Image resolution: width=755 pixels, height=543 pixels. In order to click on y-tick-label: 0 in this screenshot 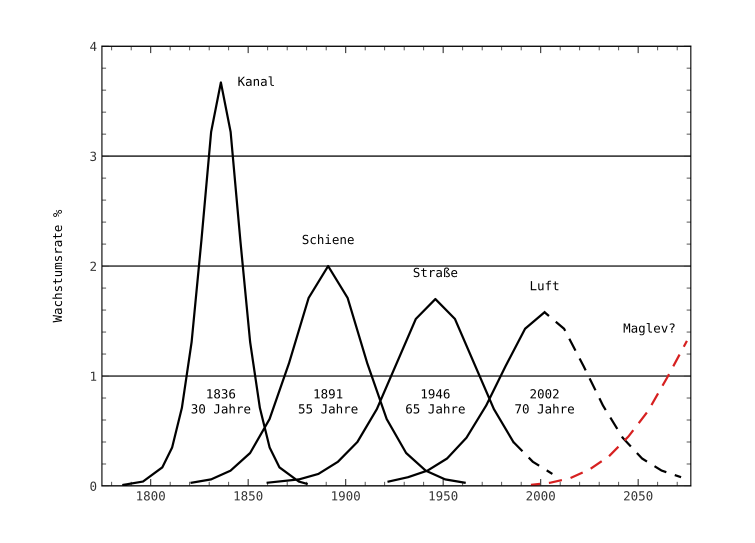, I will do `click(93, 486)`.